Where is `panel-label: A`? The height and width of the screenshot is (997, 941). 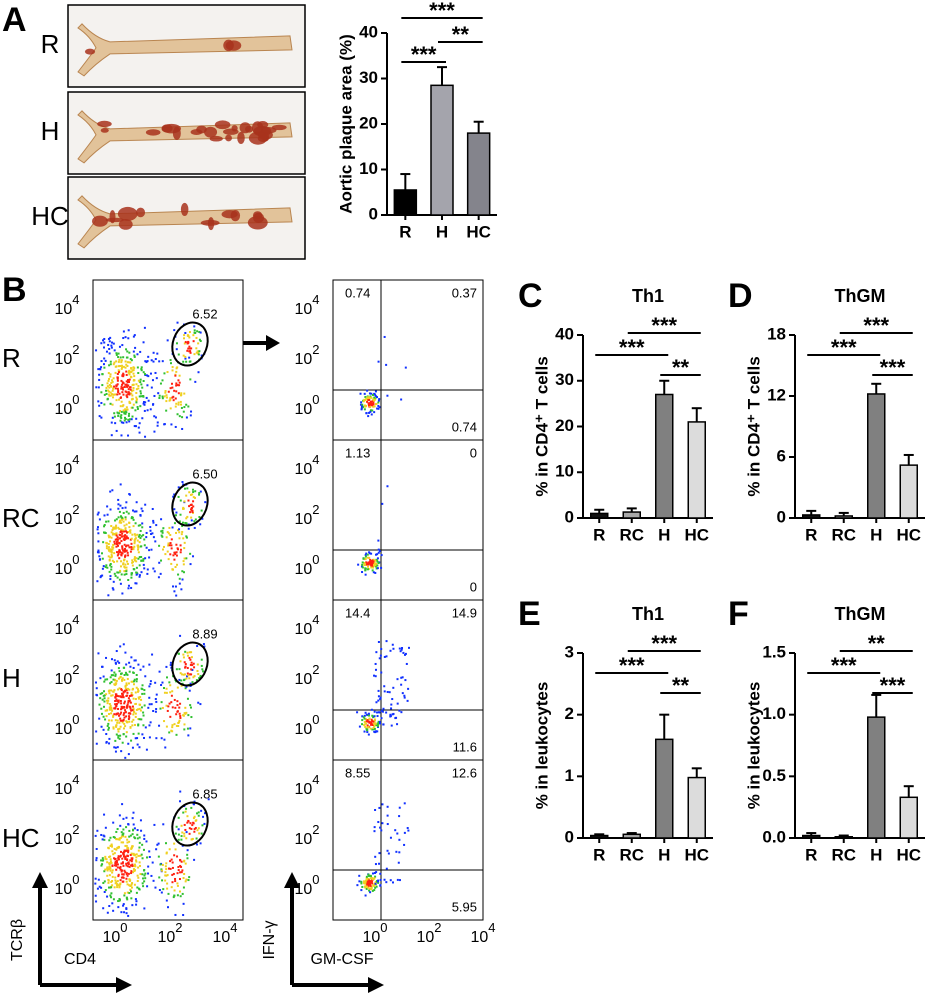 panel-label: A is located at coordinates (14, 20).